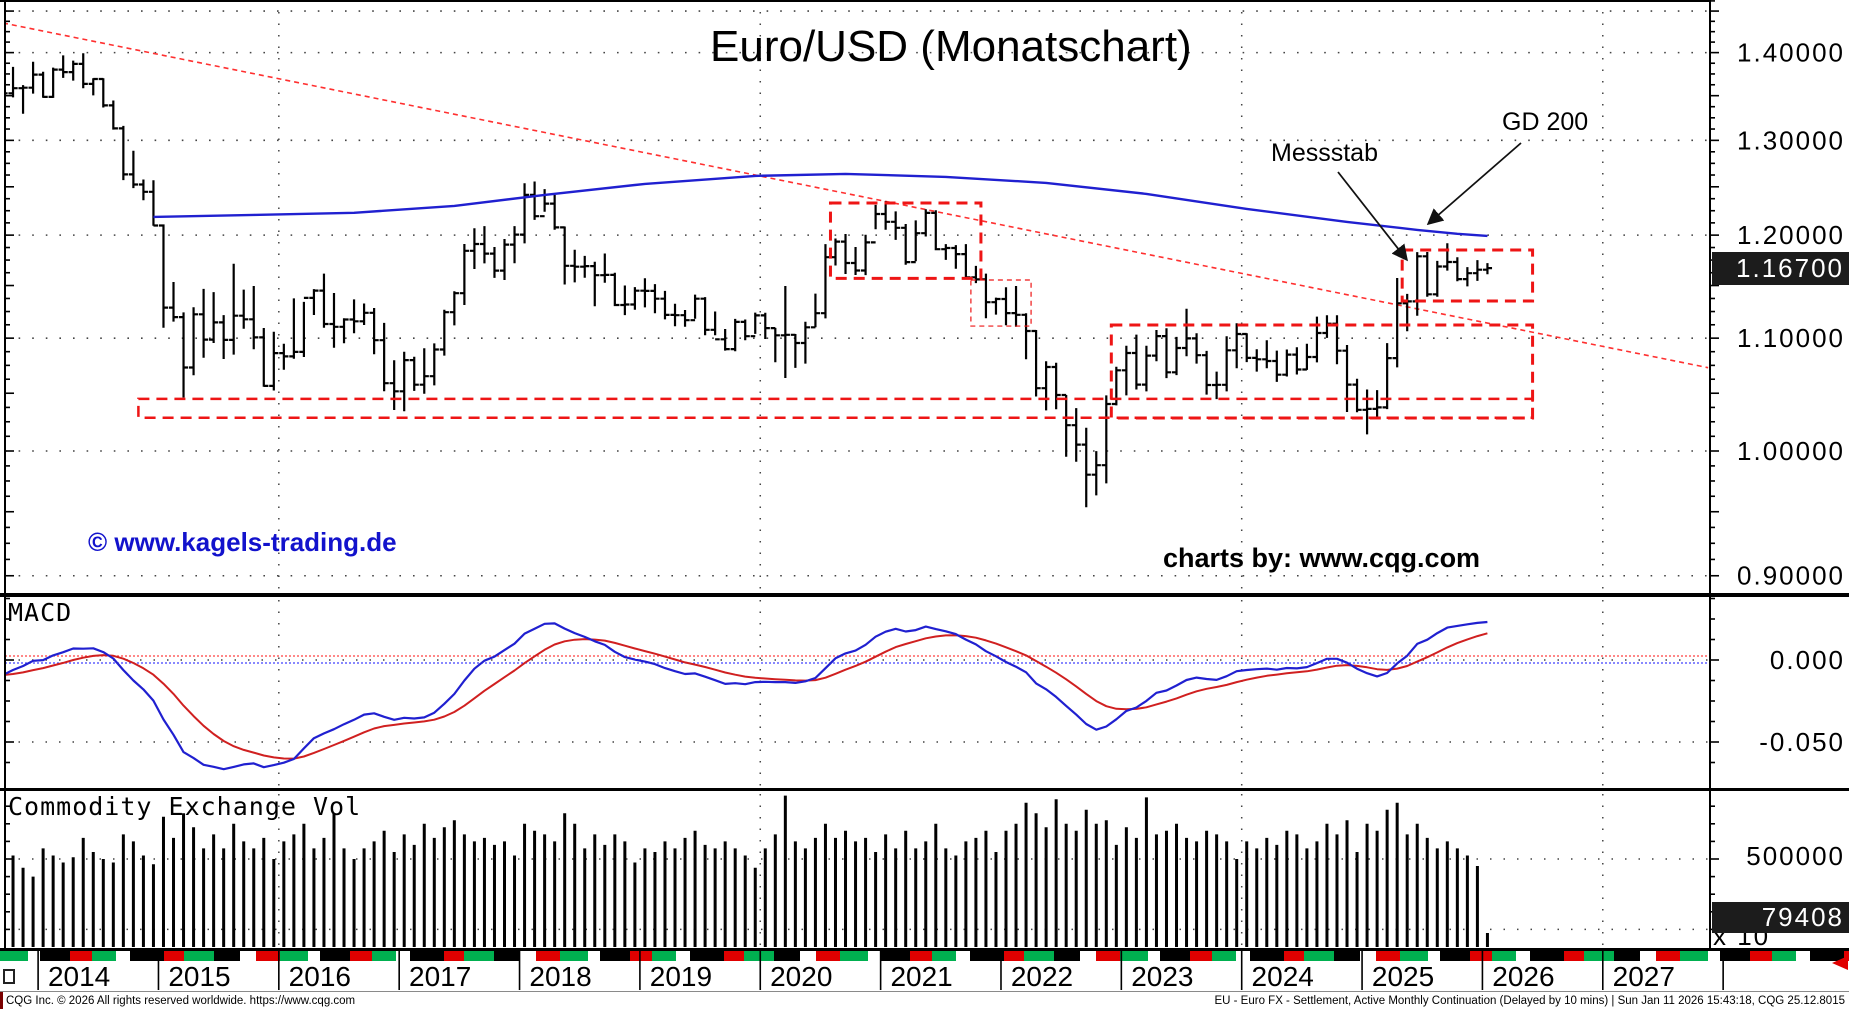  I want to click on year-label: 2014, so click(79, 976).